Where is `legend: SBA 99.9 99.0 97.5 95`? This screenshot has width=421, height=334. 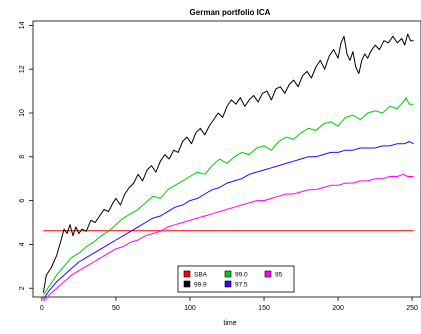 legend: SBA 99.9 99.0 97.5 95 is located at coordinates (236, 279).